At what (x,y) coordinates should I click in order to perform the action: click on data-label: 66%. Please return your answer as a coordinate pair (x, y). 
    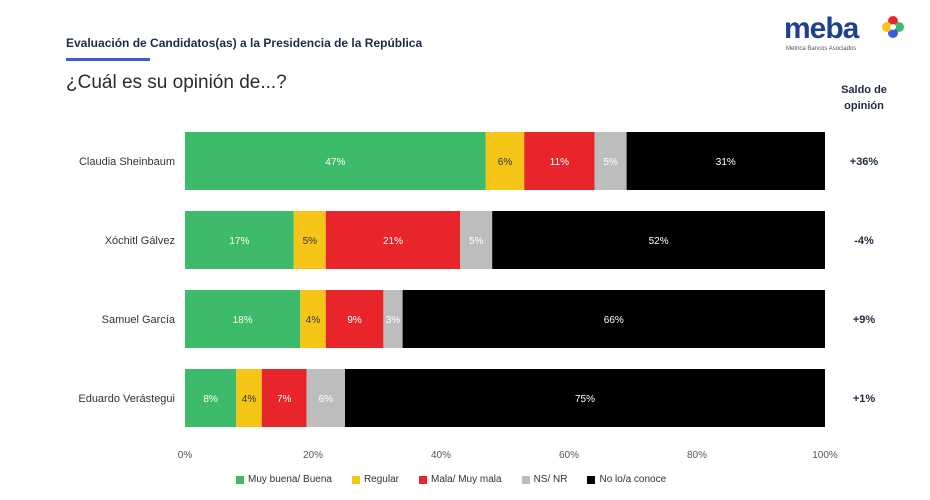
    Looking at the image, I should click on (614, 320).